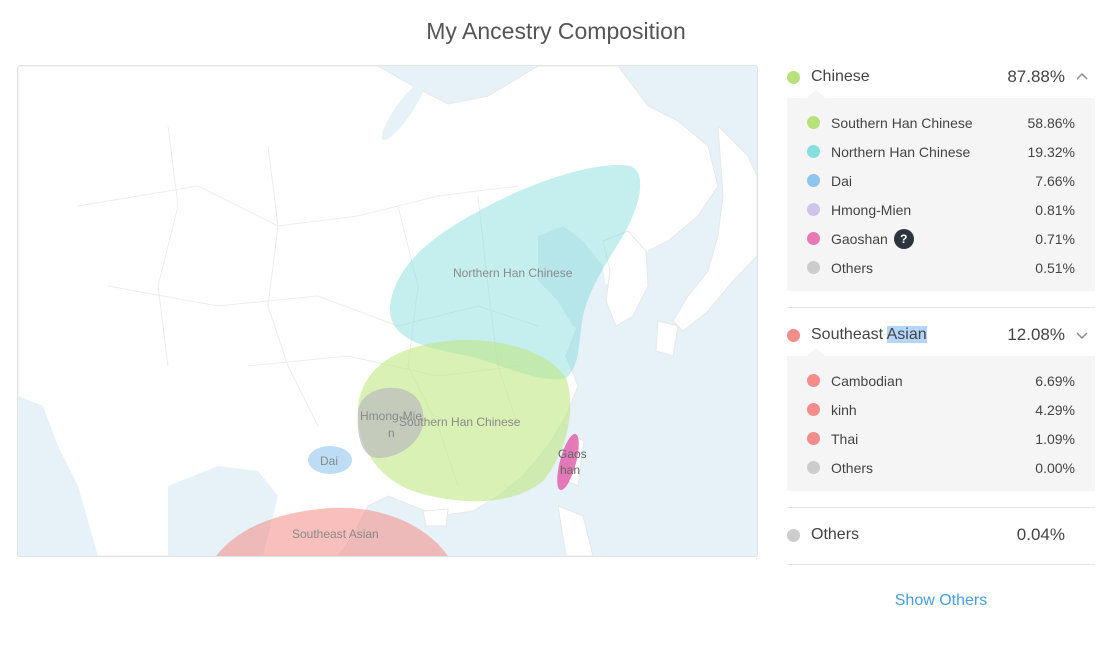  Describe the element at coordinates (1036, 76) in the screenshot. I see `group-percent: 87.88%` at that location.